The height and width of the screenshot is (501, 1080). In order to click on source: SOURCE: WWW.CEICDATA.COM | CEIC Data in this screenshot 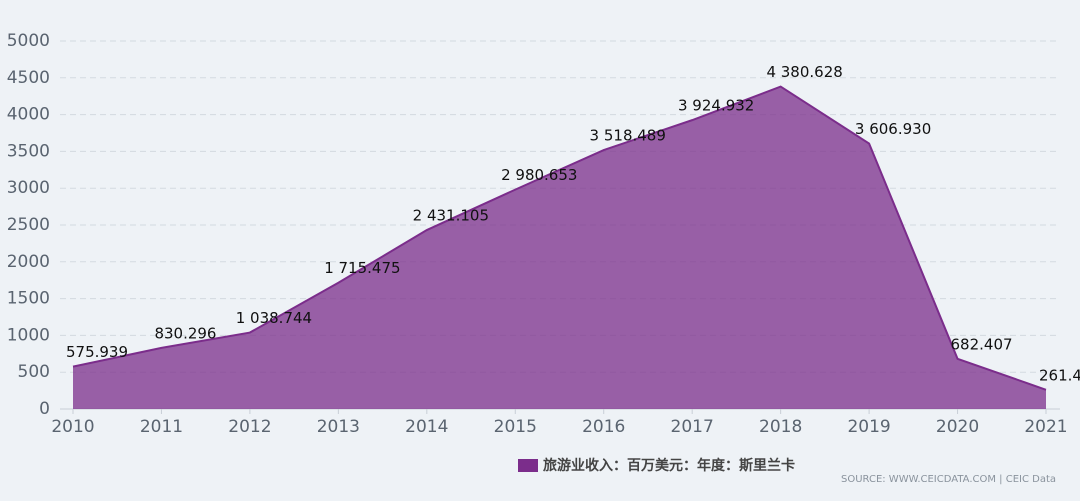, I will do `click(948, 479)`.